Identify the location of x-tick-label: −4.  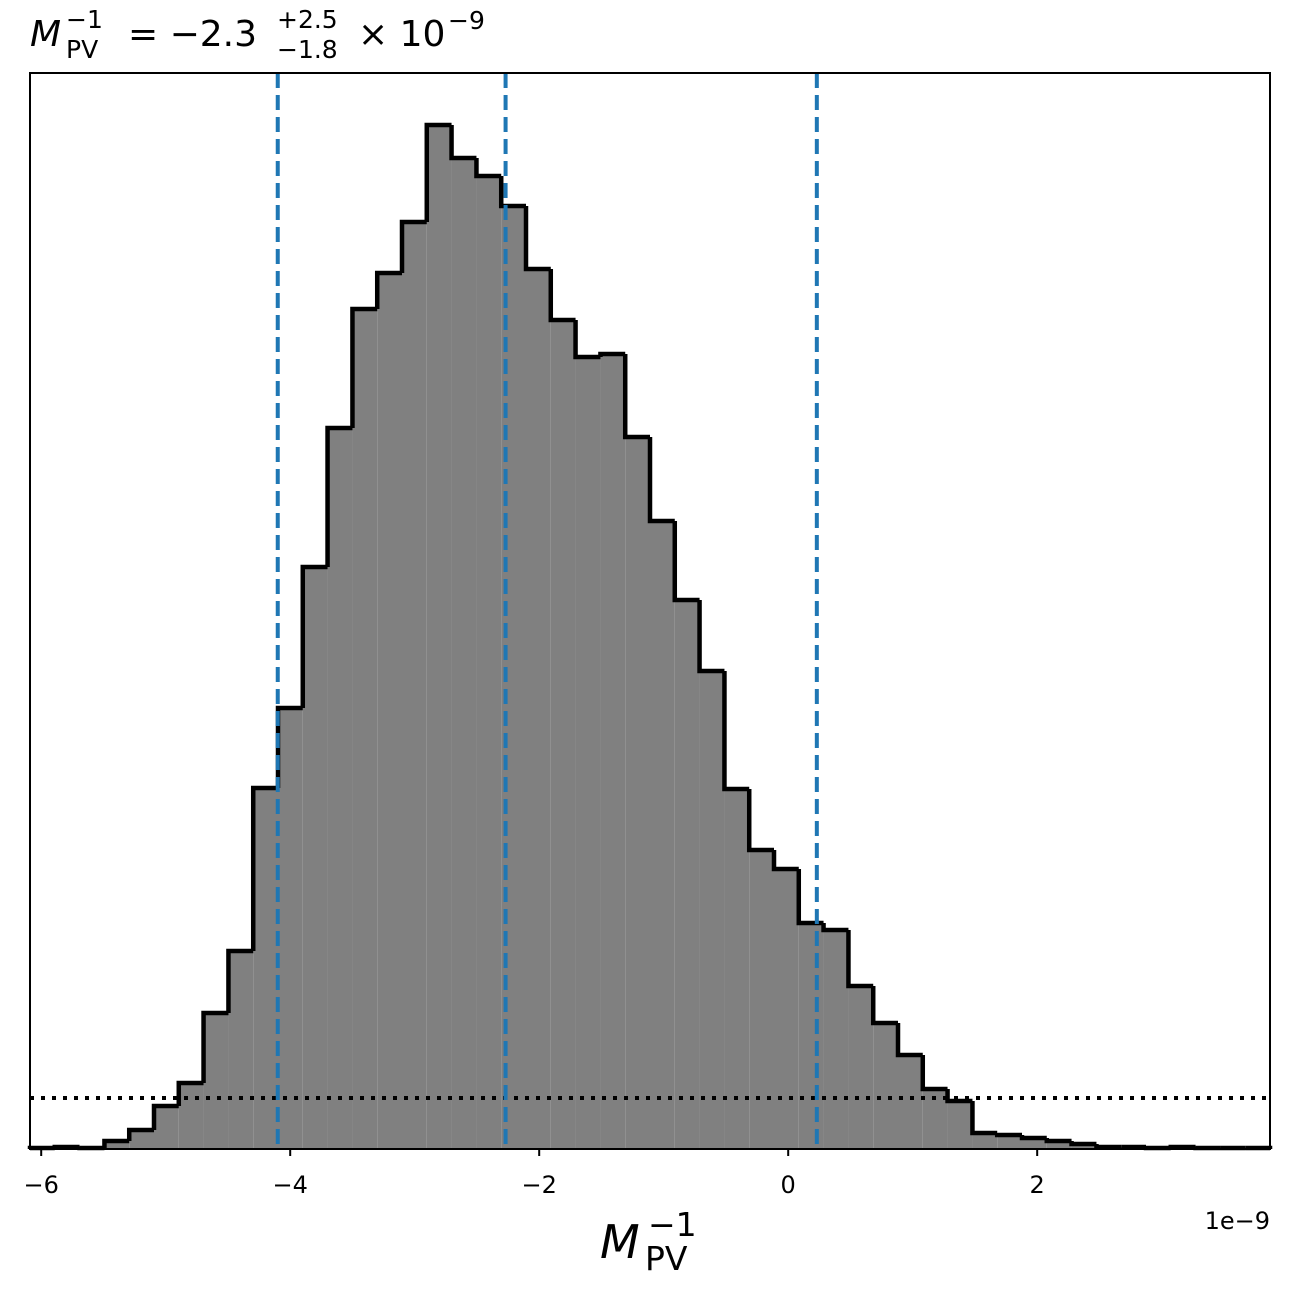
(290, 1185).